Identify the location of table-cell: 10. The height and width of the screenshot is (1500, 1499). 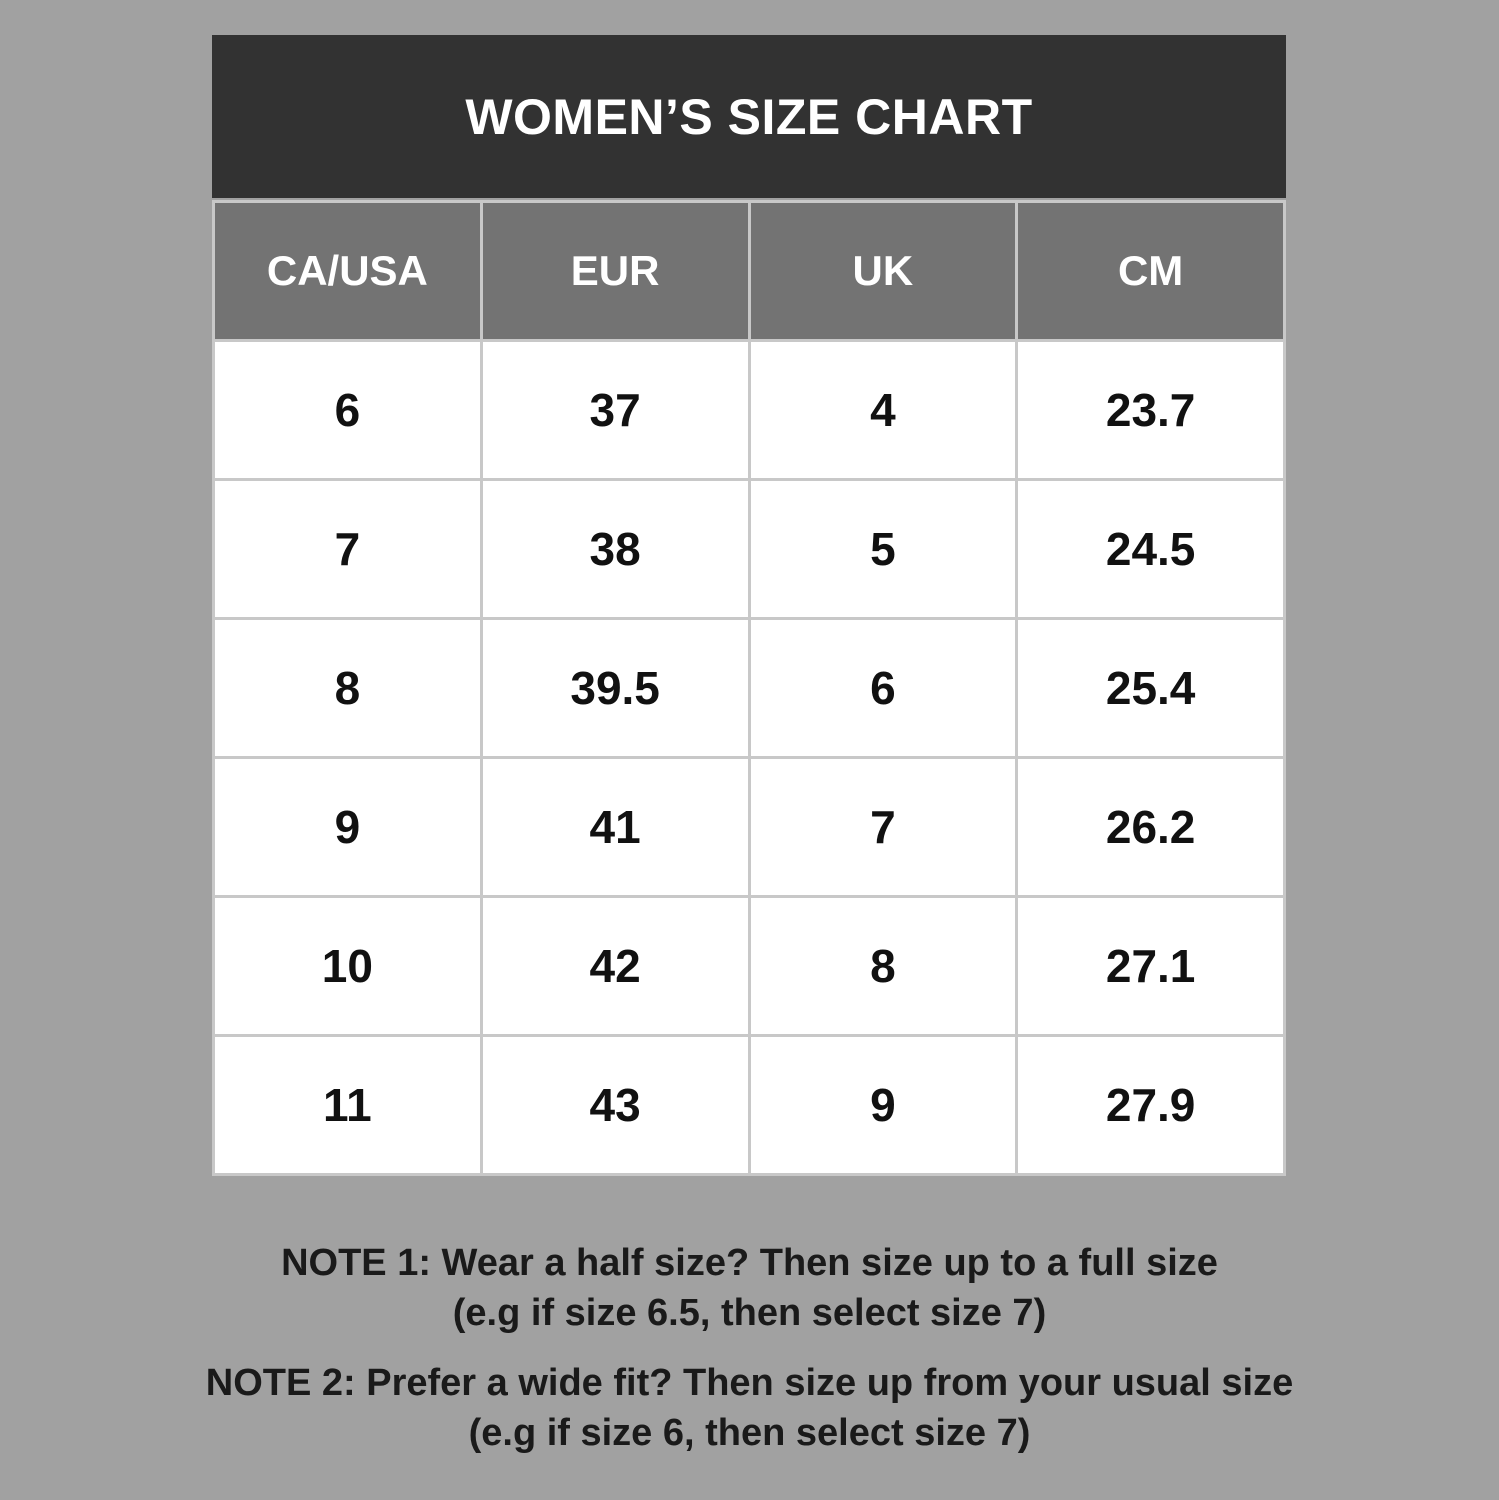
(347, 966).